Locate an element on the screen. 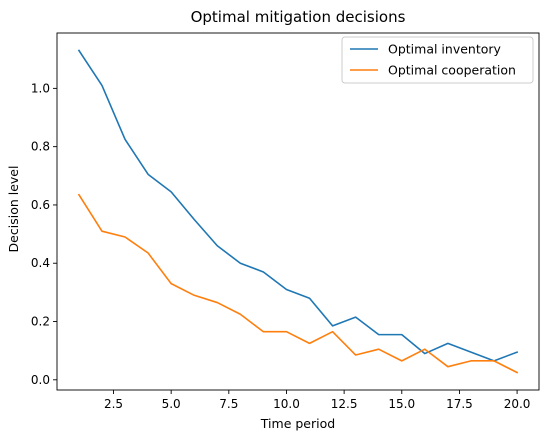 The height and width of the screenshot is (439, 550). x-tick-label: 17.5 is located at coordinates (459, 404).